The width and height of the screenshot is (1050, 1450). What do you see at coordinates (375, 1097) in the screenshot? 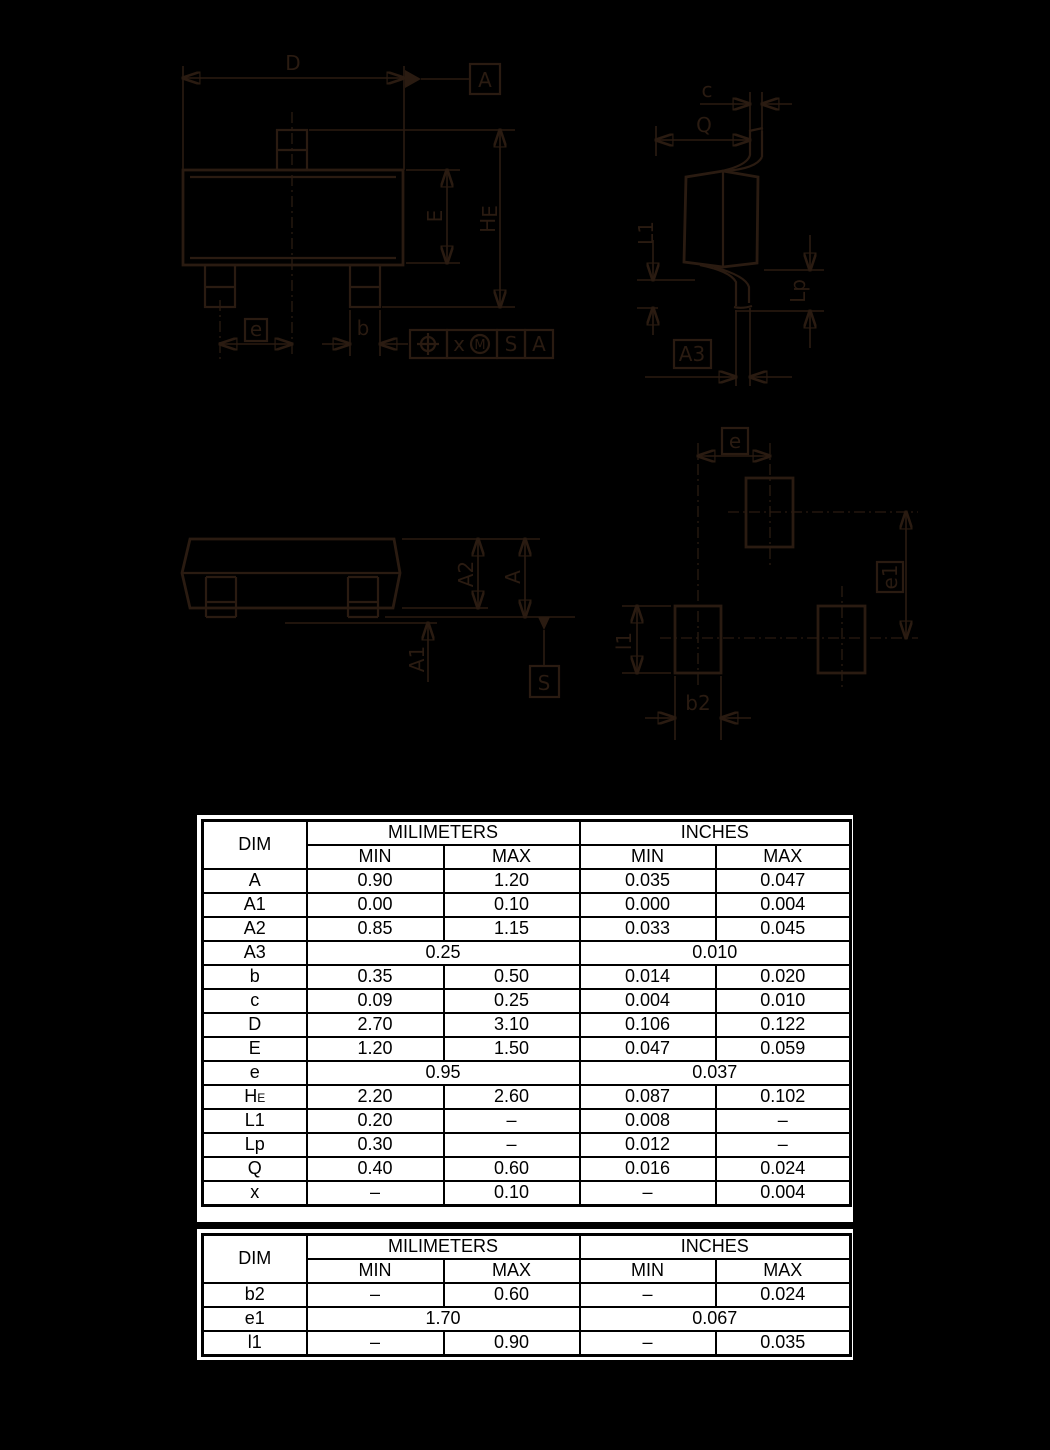
I see `cell-mm-min: 2.20` at bounding box center [375, 1097].